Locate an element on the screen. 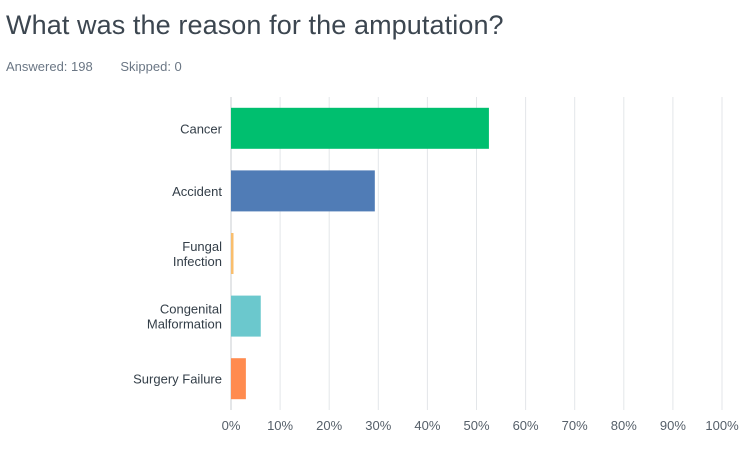  category-label: Accident is located at coordinates (197, 191).